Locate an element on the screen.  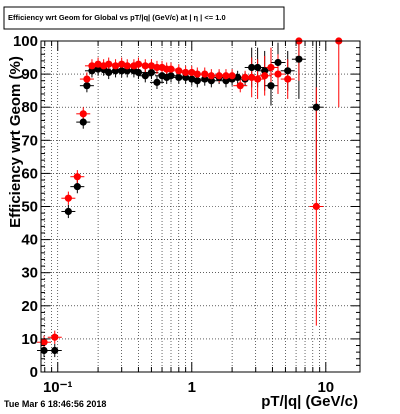
y-tick-label: 0 is located at coordinates (34, 372).